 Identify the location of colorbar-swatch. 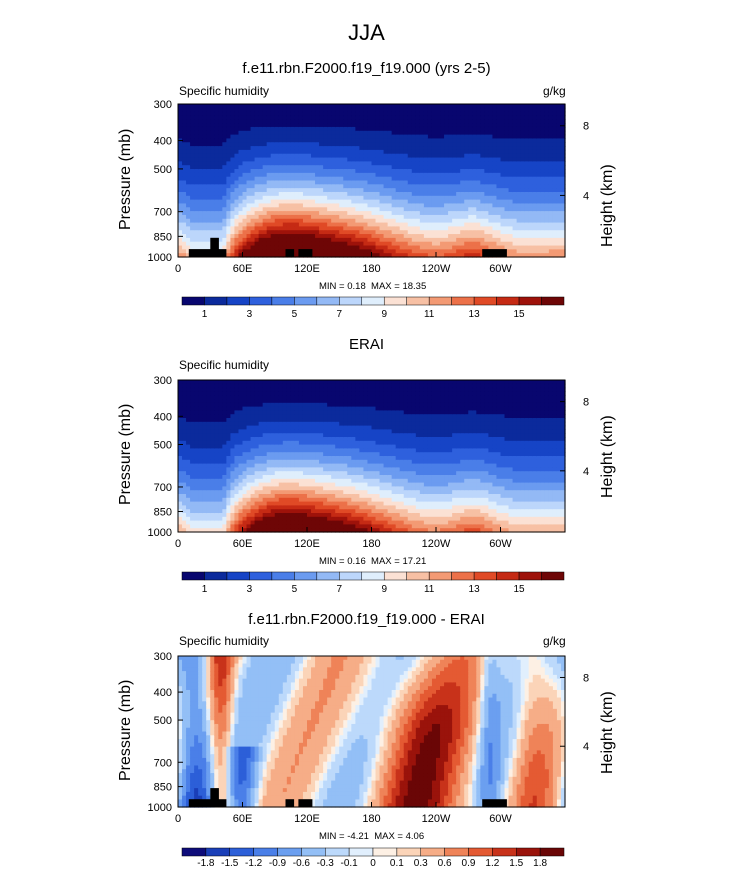
(440, 301).